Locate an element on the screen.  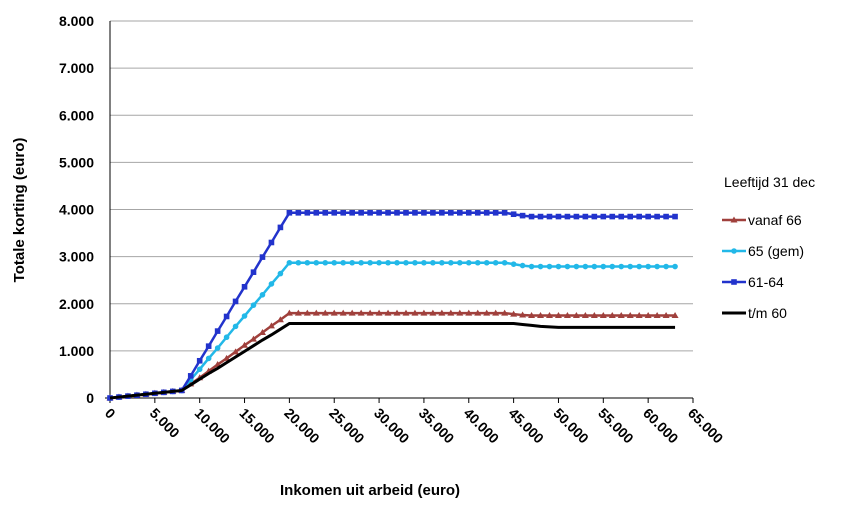
y-axis-title: Totale korting (euro) is located at coordinates (19, 210).